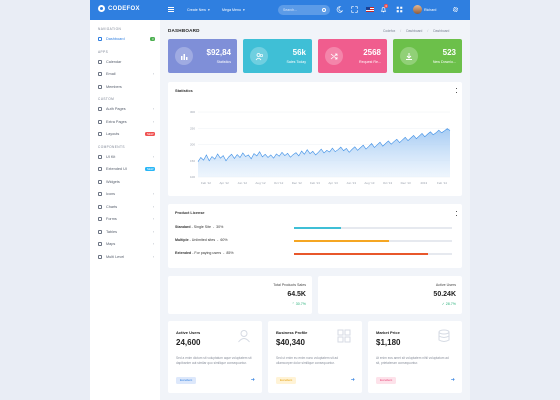 This screenshot has width=560, height=400. I want to click on chevron-down-icon: ▾, so click(243, 10).